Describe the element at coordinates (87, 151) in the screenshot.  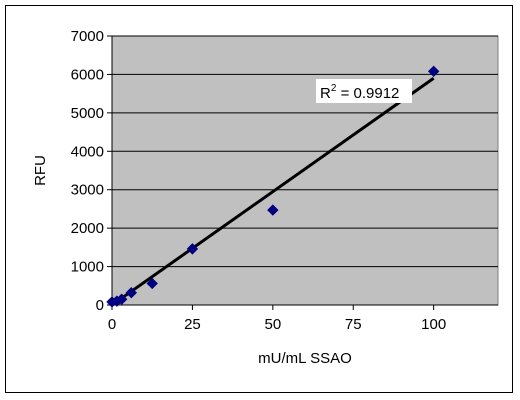
I see `y-tick-label-4000: 4000` at that location.